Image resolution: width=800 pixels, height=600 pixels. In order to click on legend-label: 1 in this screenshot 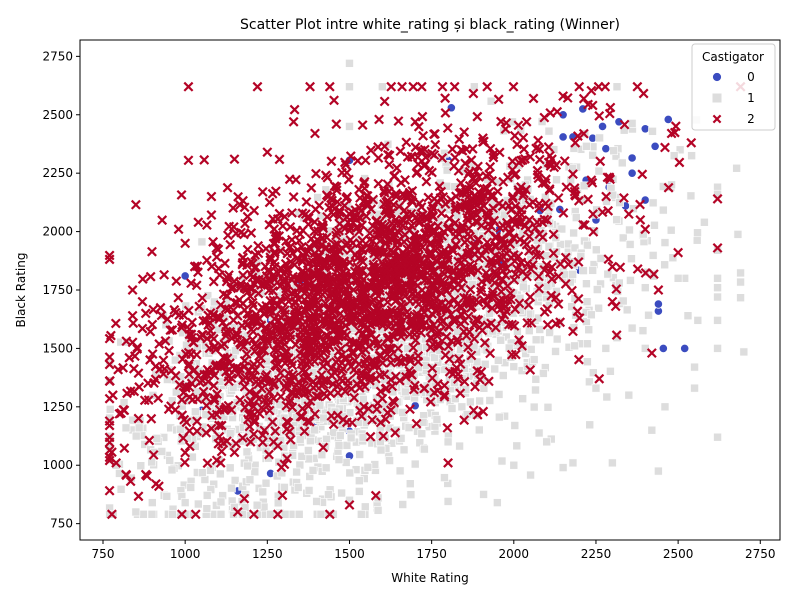, I will do `click(751, 98)`.